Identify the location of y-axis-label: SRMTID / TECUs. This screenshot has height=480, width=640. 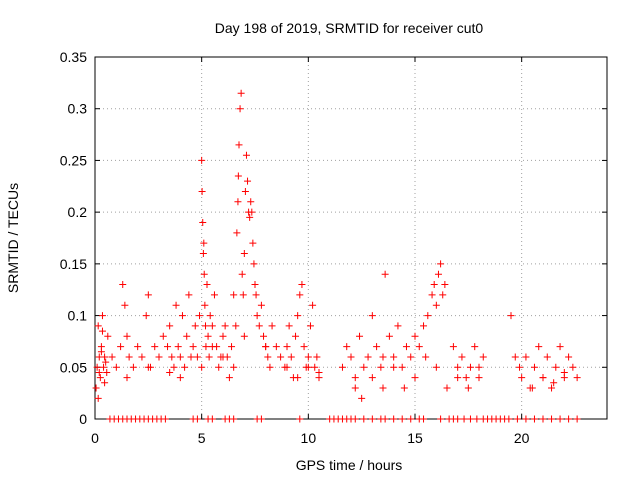
(13, 238).